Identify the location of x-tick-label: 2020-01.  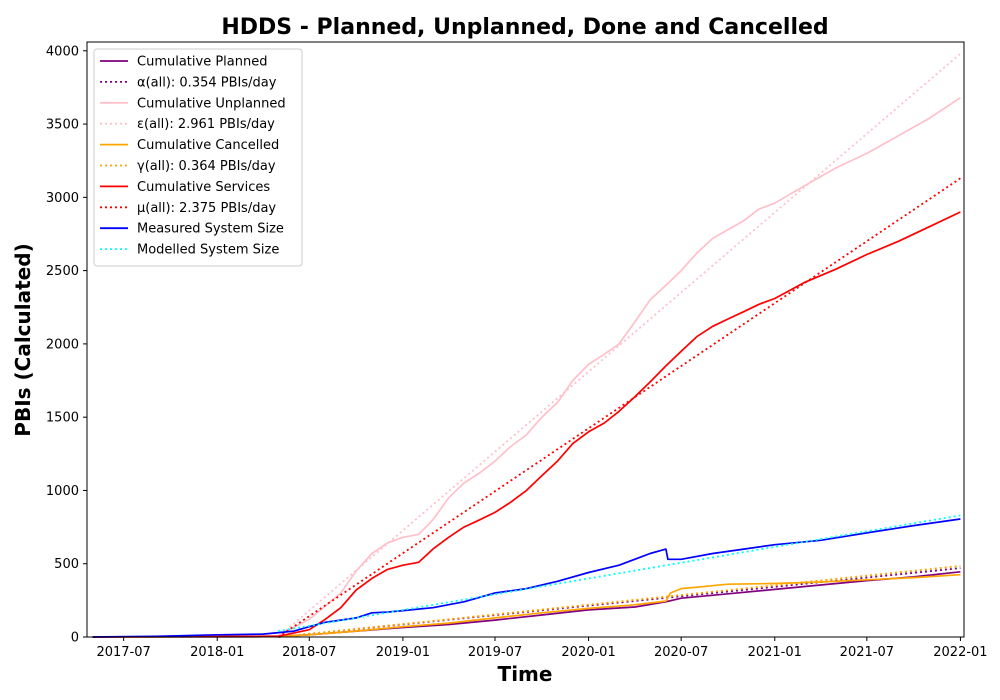
(588, 652).